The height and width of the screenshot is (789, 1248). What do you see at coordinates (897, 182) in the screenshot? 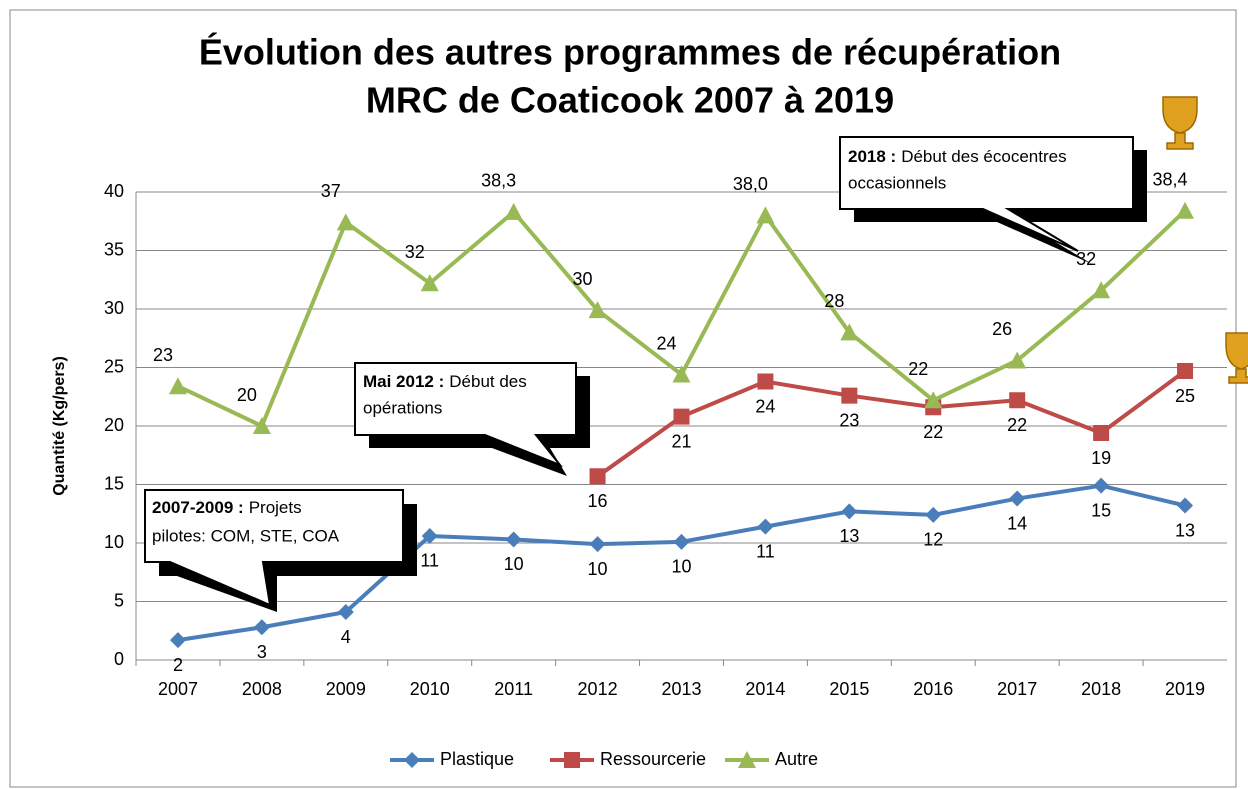
I see `annotation: occasionnels` at bounding box center [897, 182].